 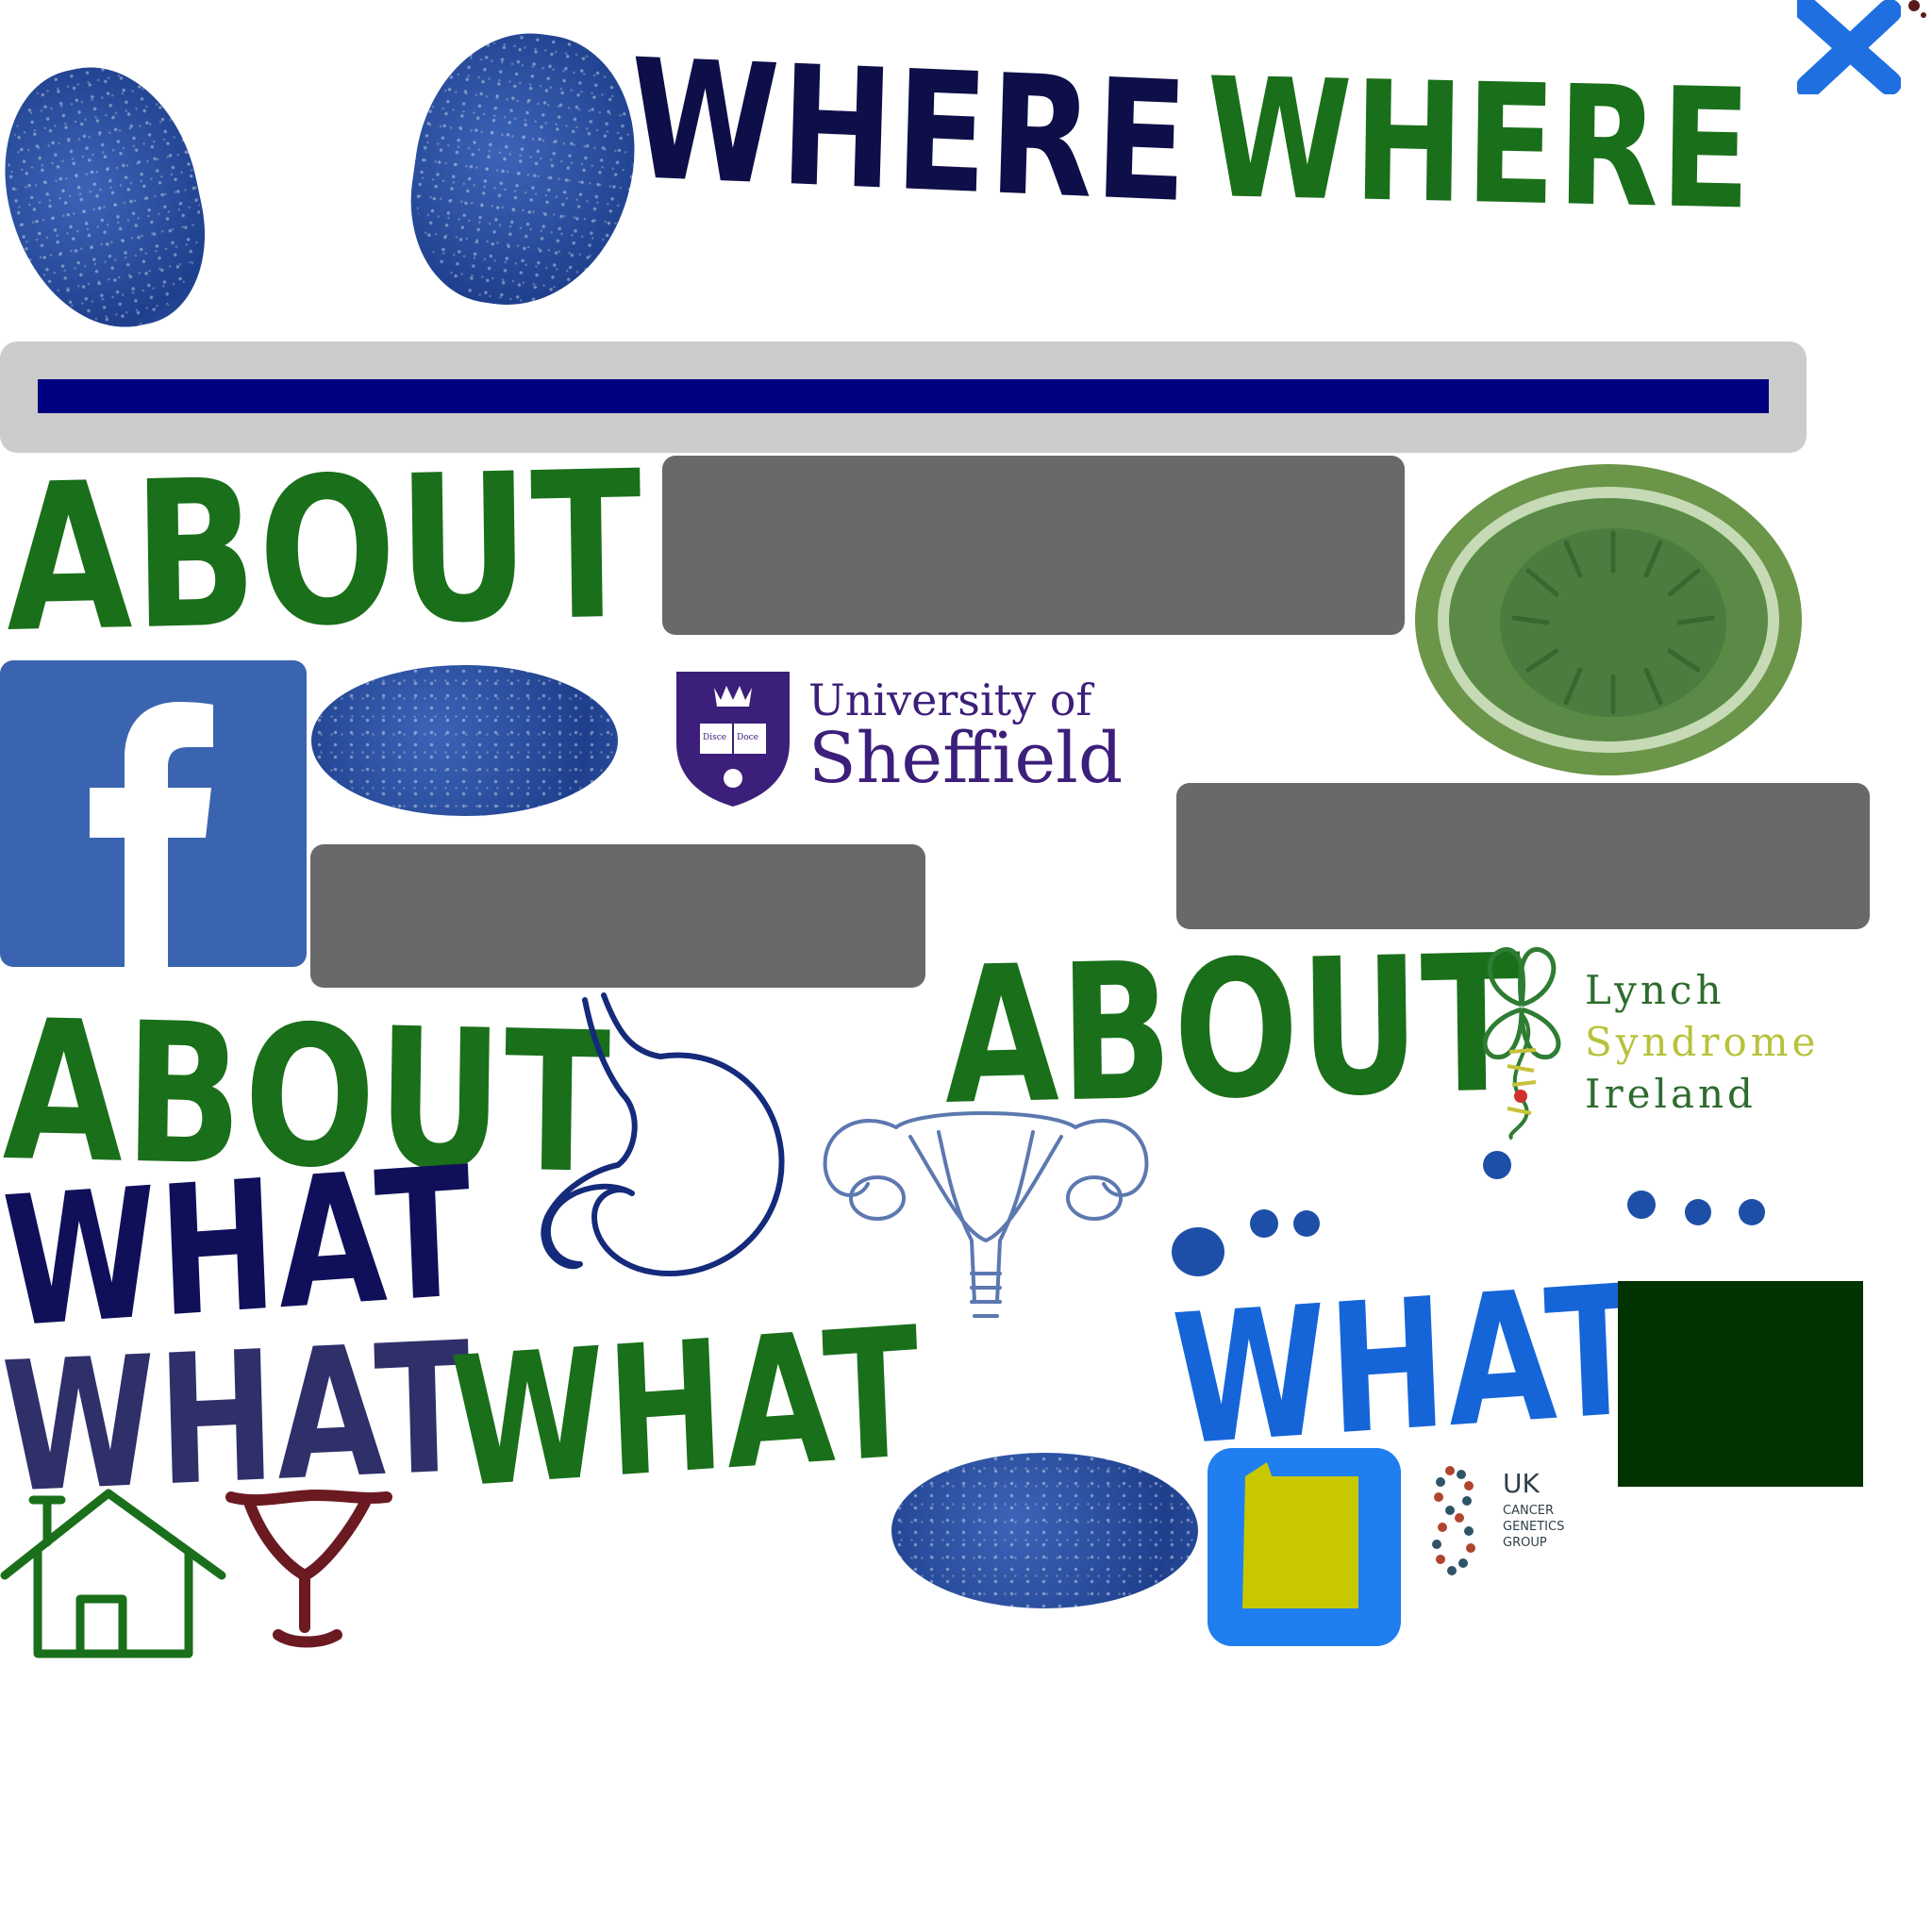 I want to click on where-heading-dark: WHERE, so click(x=909, y=133).